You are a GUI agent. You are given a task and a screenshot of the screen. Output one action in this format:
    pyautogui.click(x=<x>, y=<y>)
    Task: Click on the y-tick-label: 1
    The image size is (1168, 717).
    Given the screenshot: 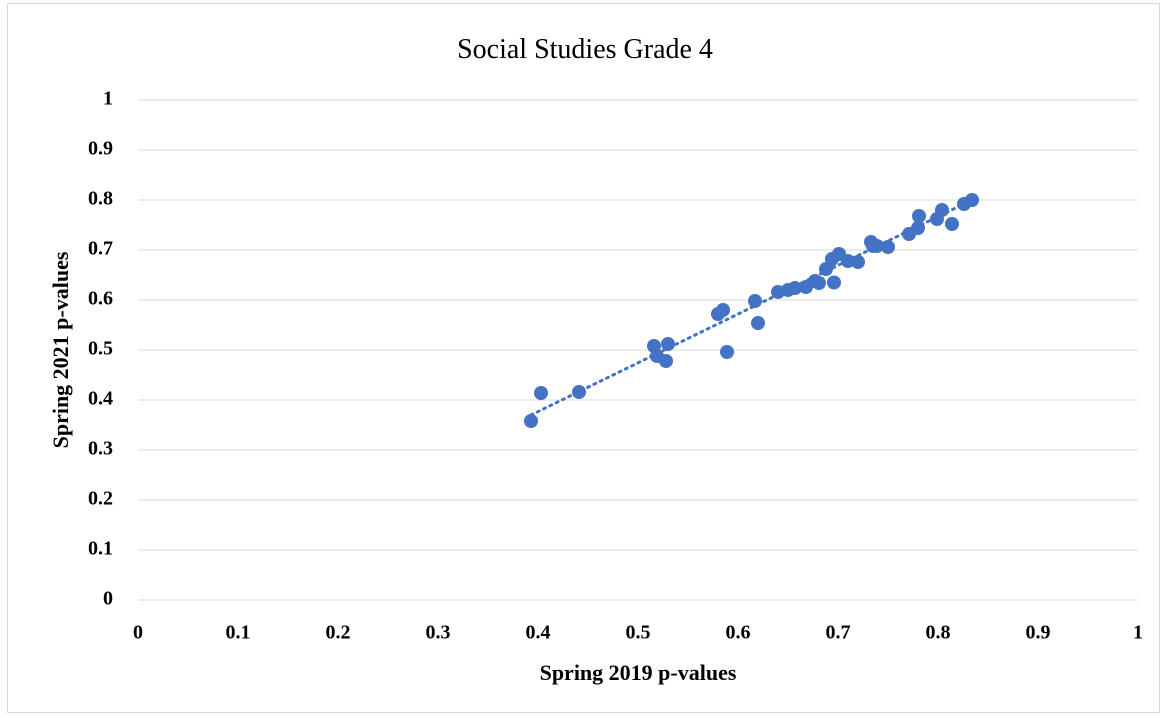 What is the action you would take?
    pyautogui.click(x=108, y=99)
    